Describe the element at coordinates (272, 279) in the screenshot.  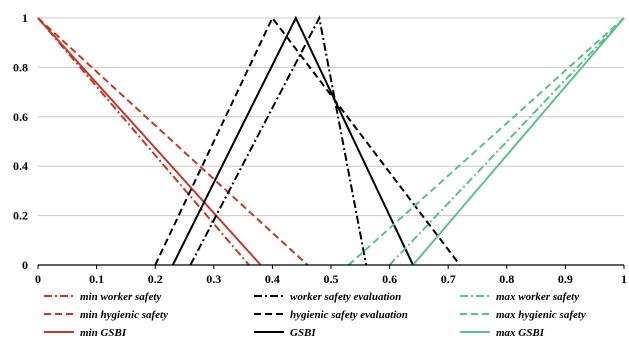
I see `x-tick-label-4: 0.4` at that location.